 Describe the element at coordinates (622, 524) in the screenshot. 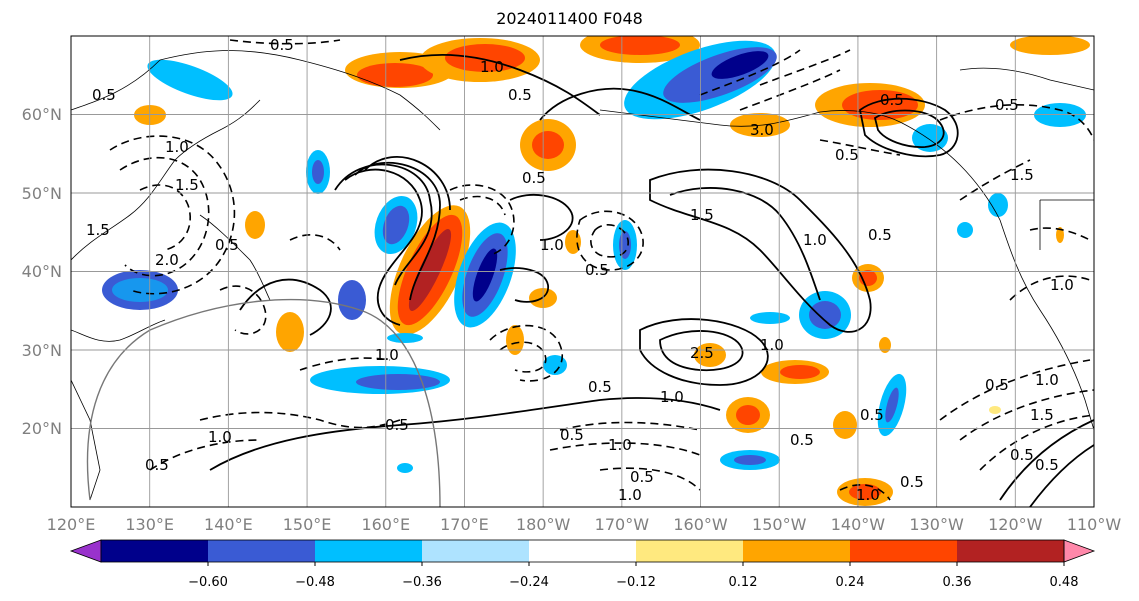

I see `lon-label: 170°W` at that location.